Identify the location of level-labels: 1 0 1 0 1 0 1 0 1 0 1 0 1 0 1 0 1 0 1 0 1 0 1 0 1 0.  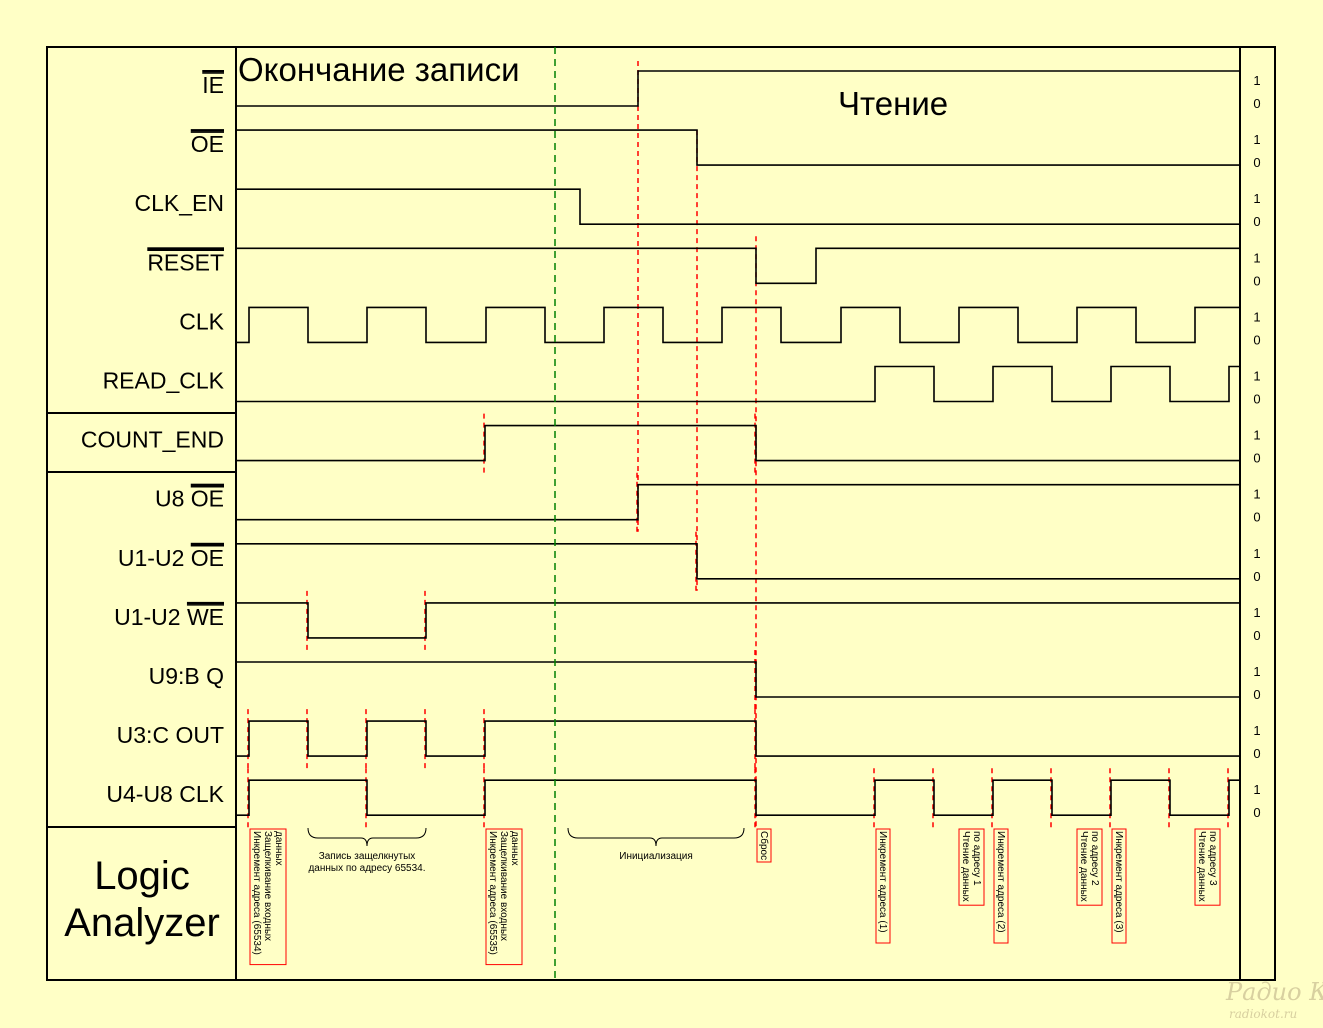
(1256, 446).